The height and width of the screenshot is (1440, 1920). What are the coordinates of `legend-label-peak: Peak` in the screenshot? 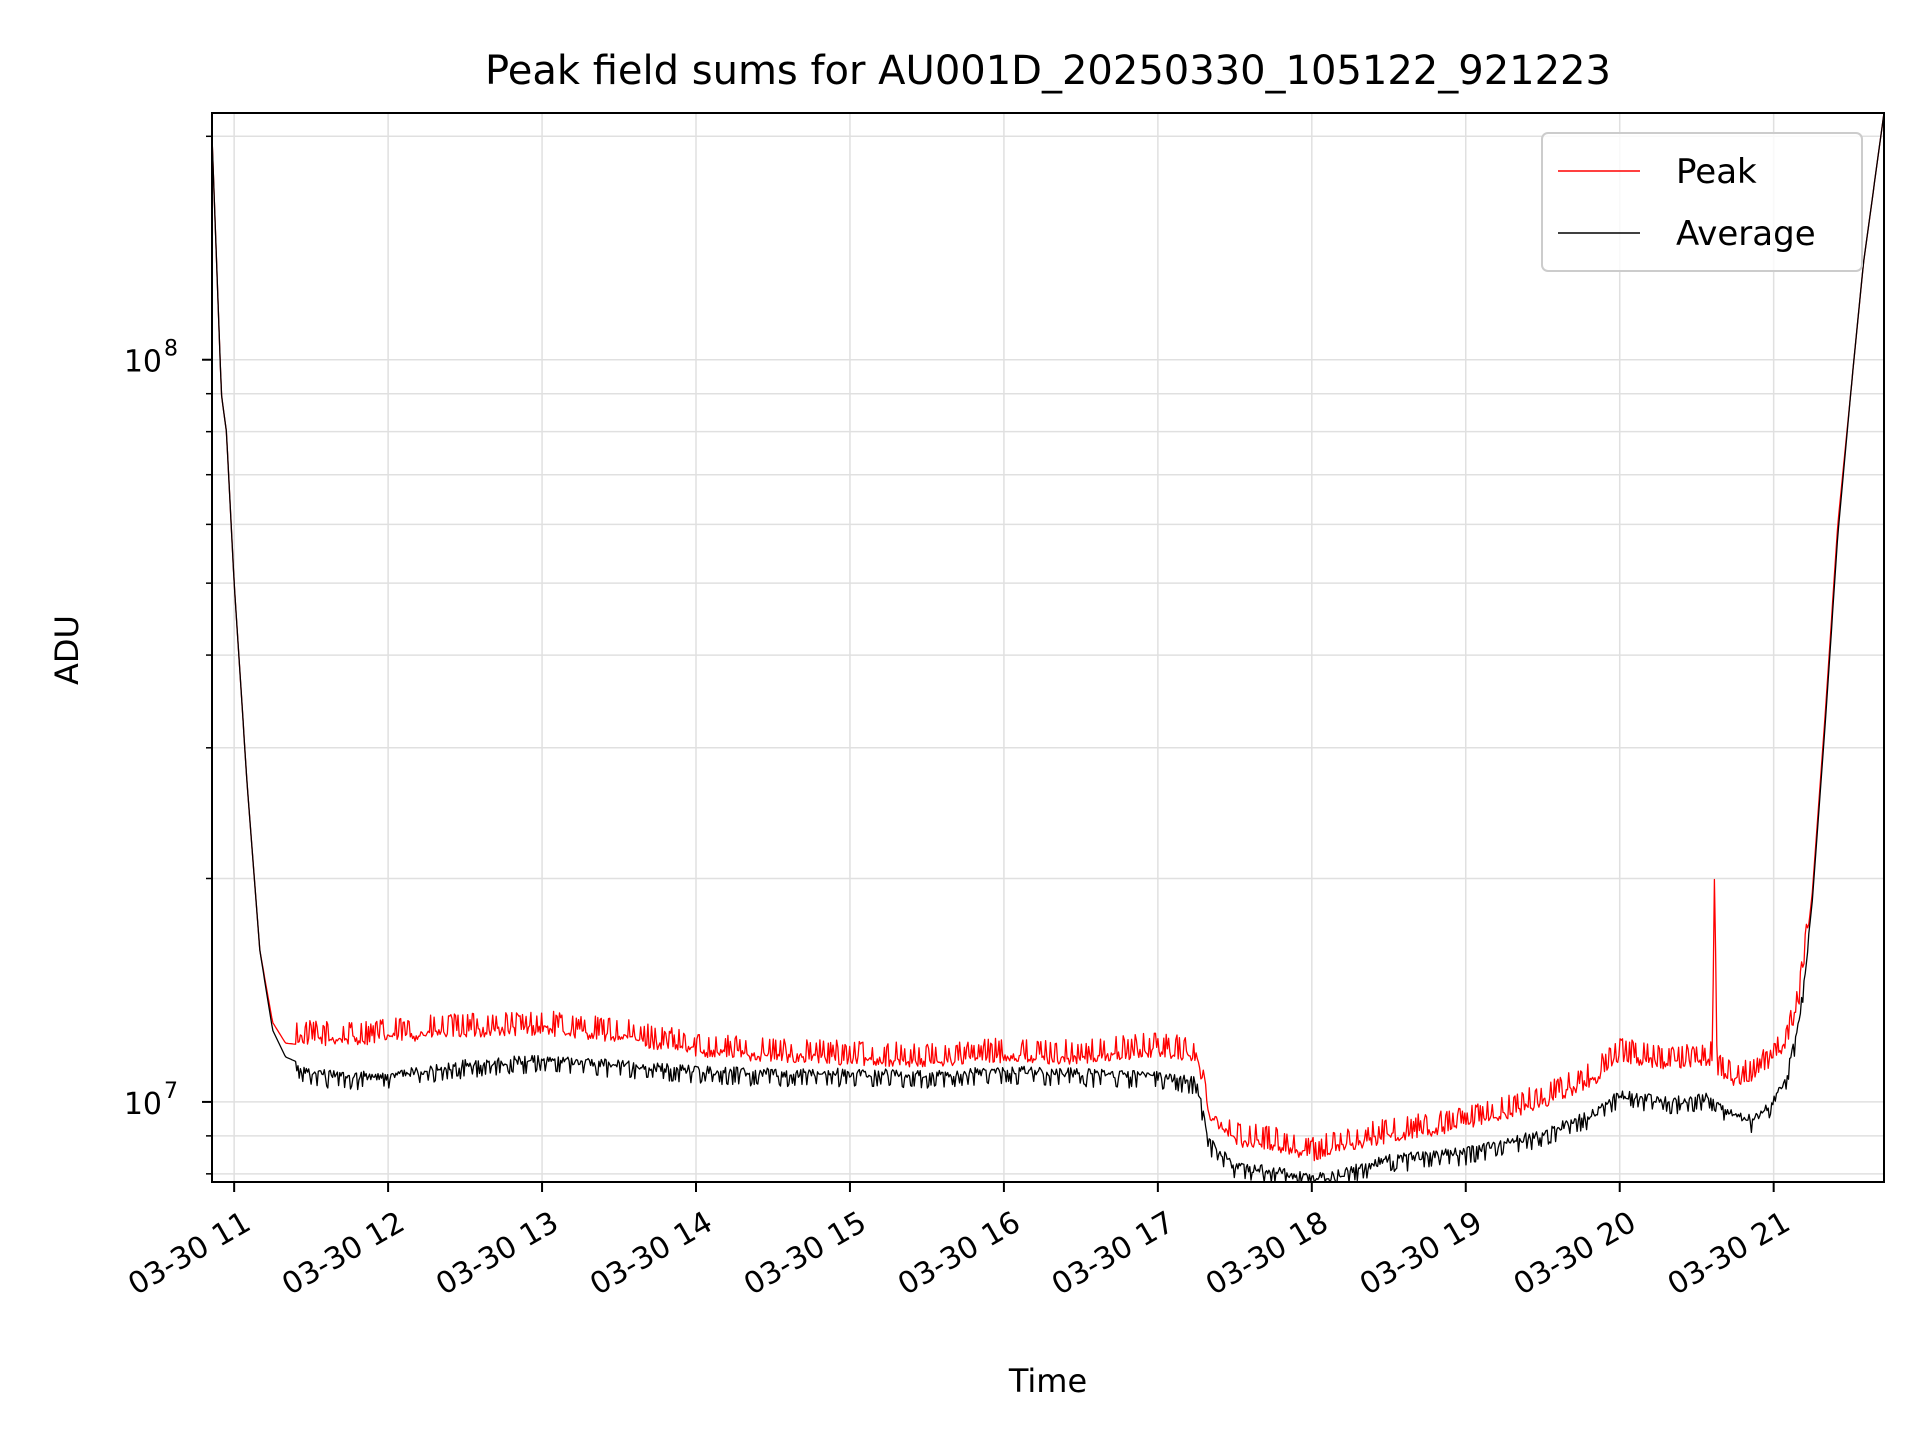 It's located at (1716, 172).